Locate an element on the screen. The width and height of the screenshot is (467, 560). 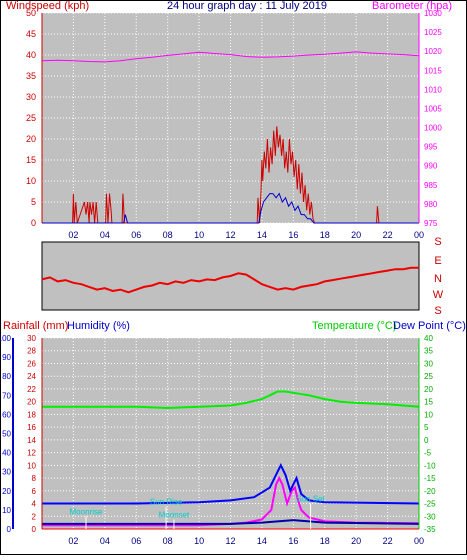
windspeed-tick-label: 45 is located at coordinates (31, 34).